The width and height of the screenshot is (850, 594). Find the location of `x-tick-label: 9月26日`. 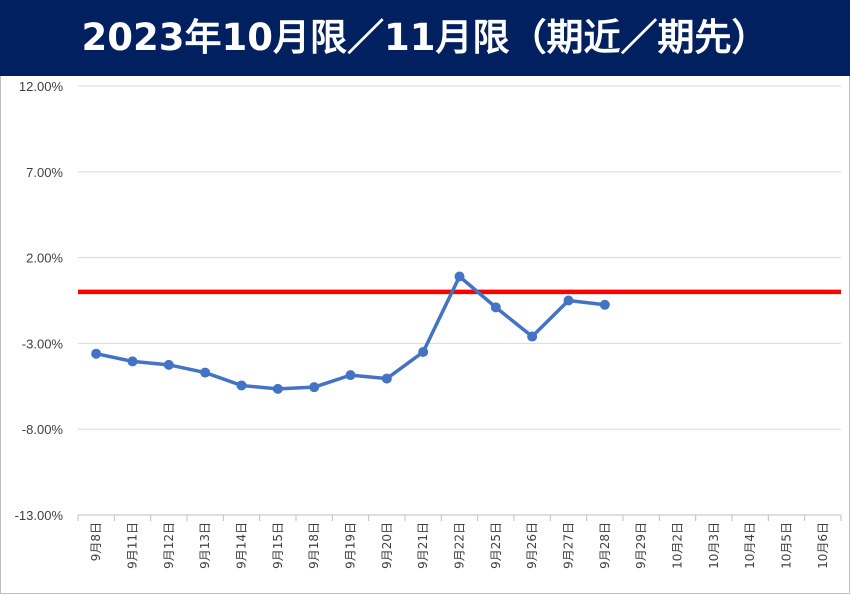

x-tick-label: 9月26日 is located at coordinates (532, 545).